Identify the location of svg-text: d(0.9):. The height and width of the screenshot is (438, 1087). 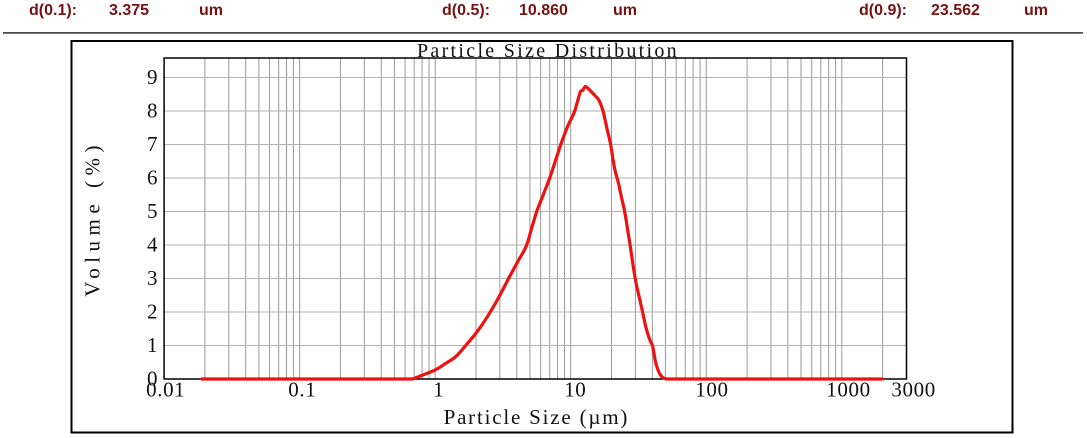
(883, 10).